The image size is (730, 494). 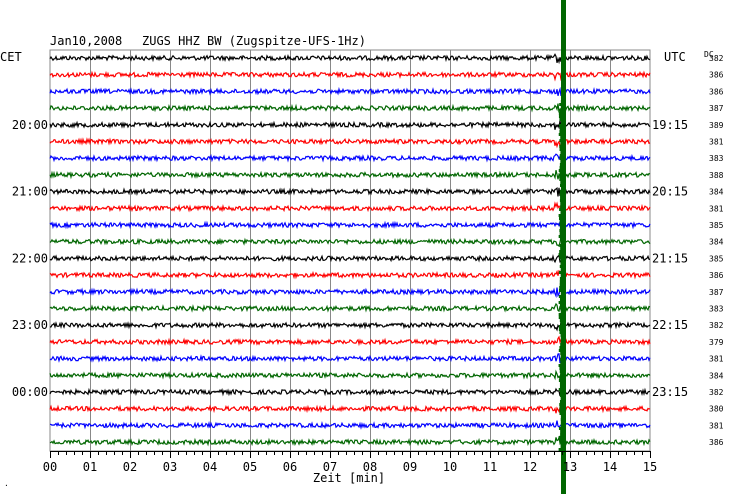 I want to click on x-tick-label: 08, so click(x=370, y=467).